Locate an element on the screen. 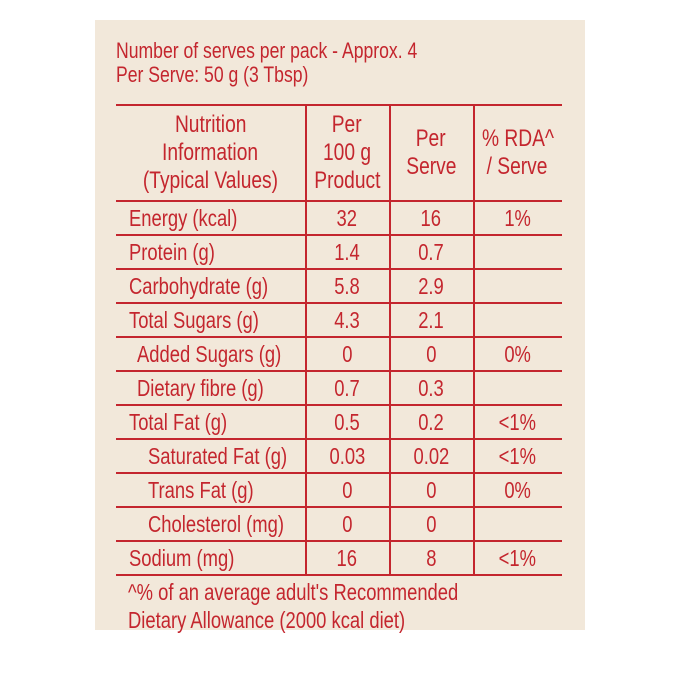 The height and width of the screenshot is (679, 679). header-text: (Typical Values) is located at coordinates (210, 180).